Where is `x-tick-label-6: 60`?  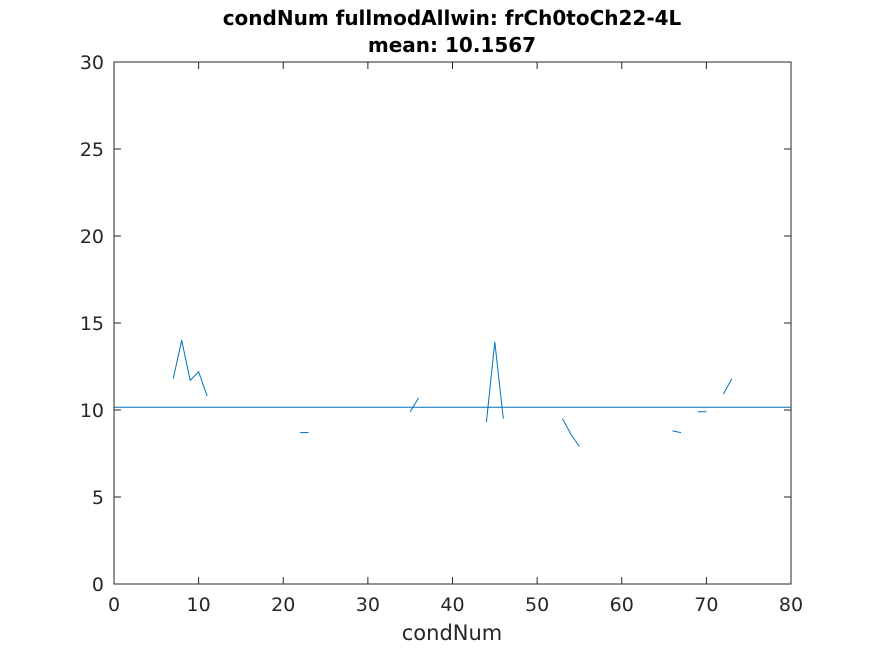
x-tick-label-6: 60 is located at coordinates (622, 605).